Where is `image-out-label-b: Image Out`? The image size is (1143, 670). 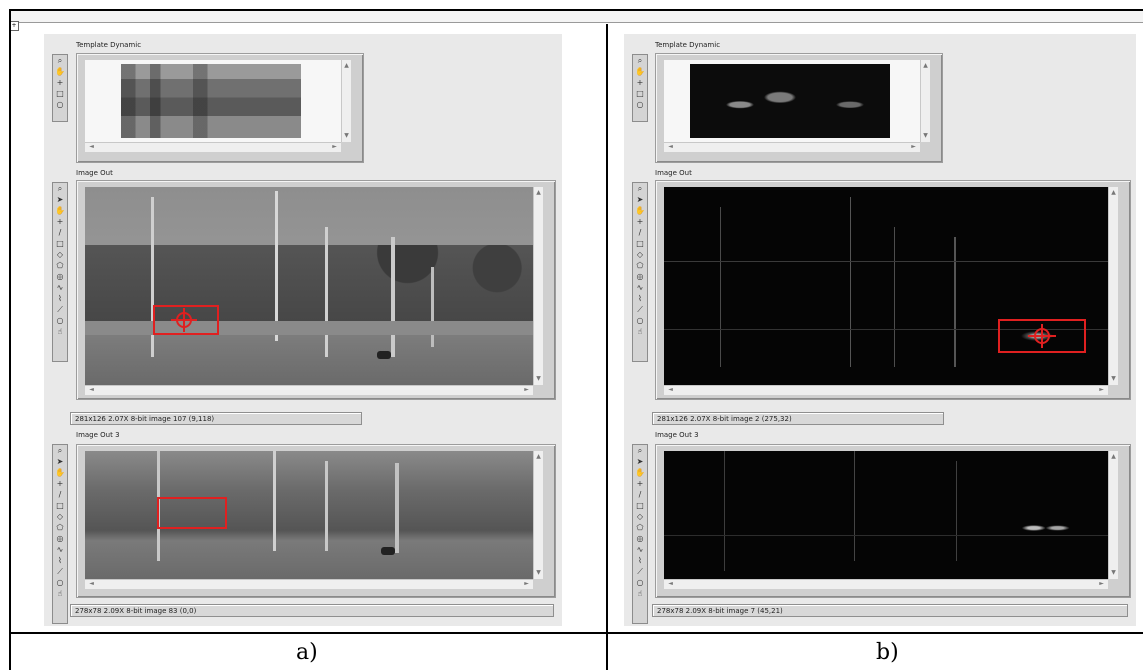
image-out-label-b: Image Out is located at coordinates (673, 173).